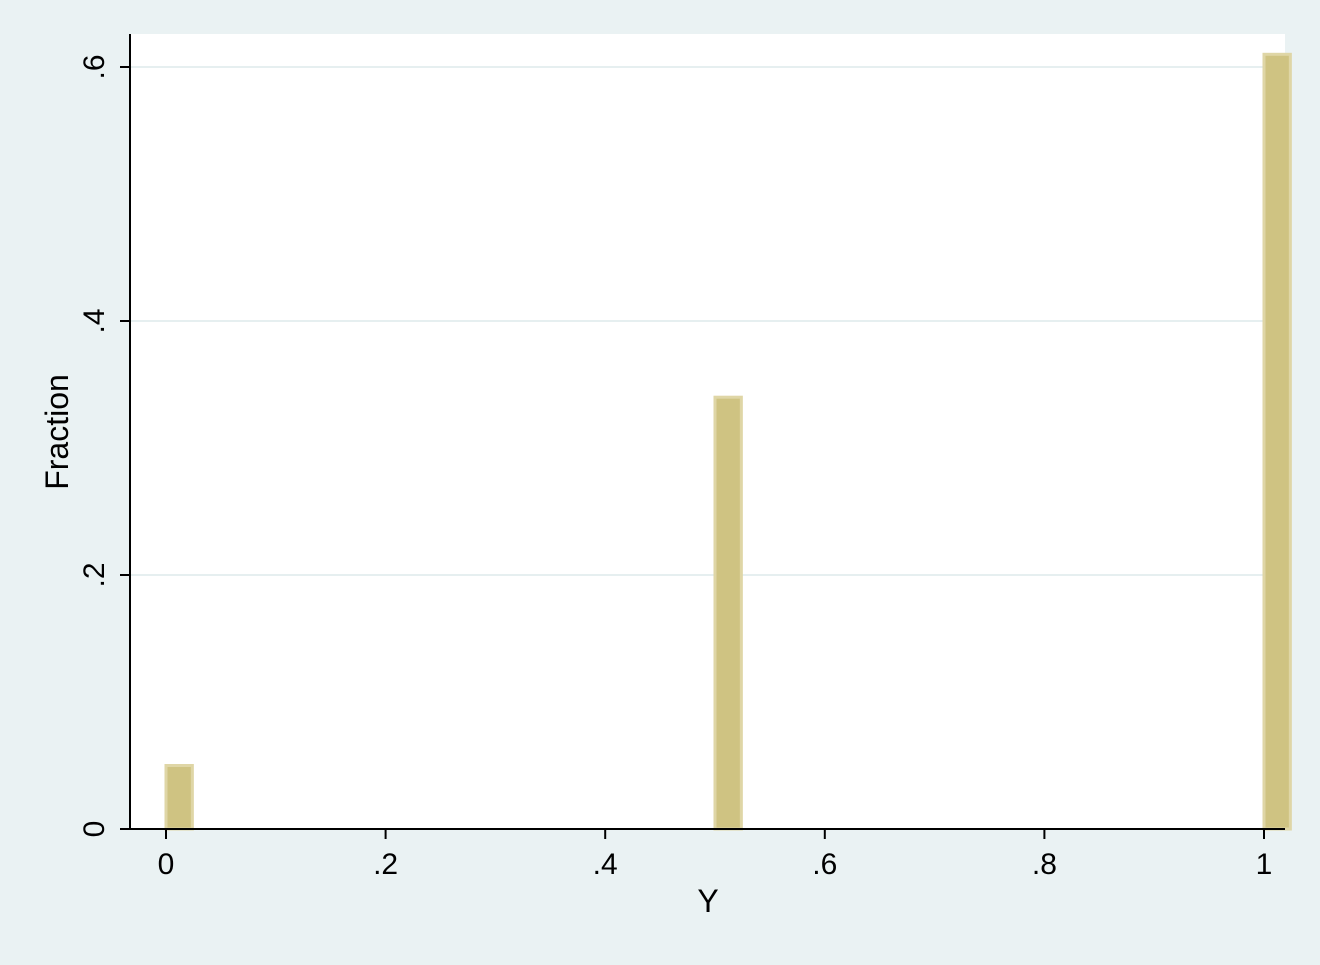  Describe the element at coordinates (1044, 864) in the screenshot. I see `x-tick-label: .8` at that location.